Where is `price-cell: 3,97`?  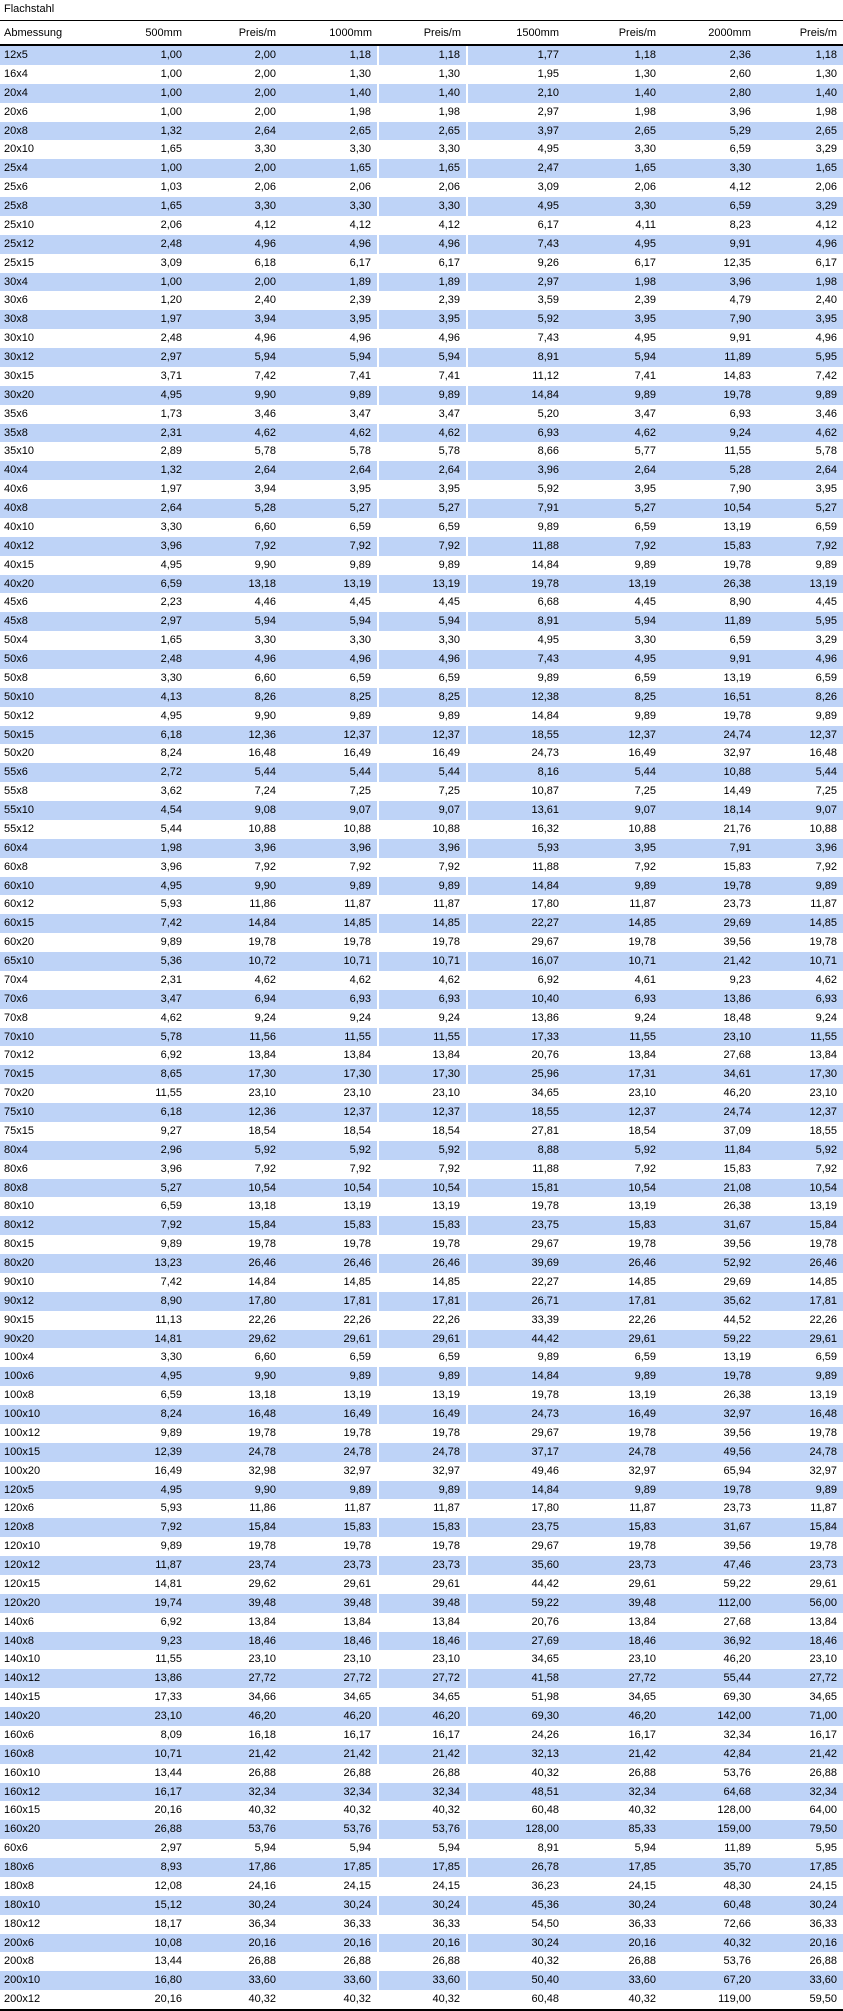
price-cell: 3,97 is located at coordinates (515, 131).